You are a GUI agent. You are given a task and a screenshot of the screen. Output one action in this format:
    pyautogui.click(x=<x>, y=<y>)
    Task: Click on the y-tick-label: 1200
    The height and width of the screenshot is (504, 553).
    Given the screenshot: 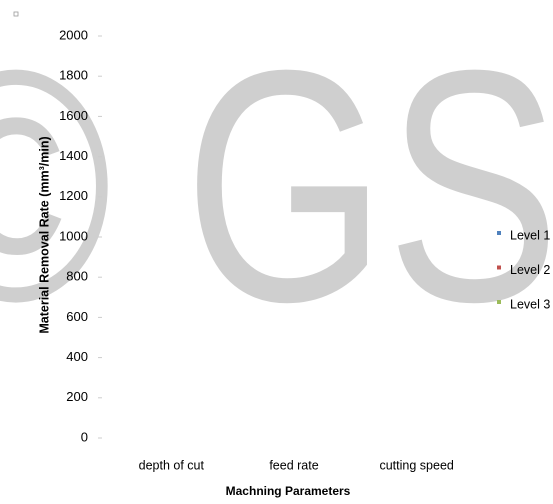 What is the action you would take?
    pyautogui.click(x=73, y=195)
    